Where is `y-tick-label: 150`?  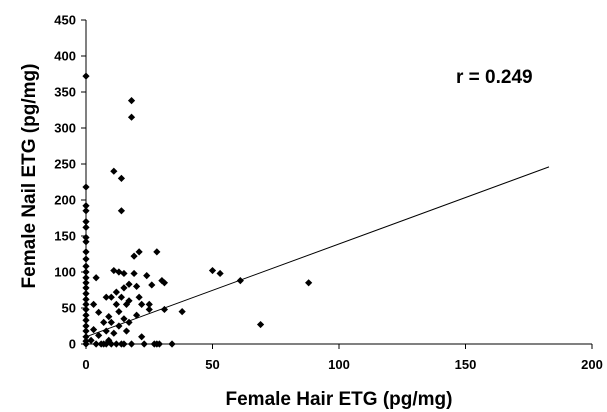 y-tick-label: 150 is located at coordinates (65, 236).